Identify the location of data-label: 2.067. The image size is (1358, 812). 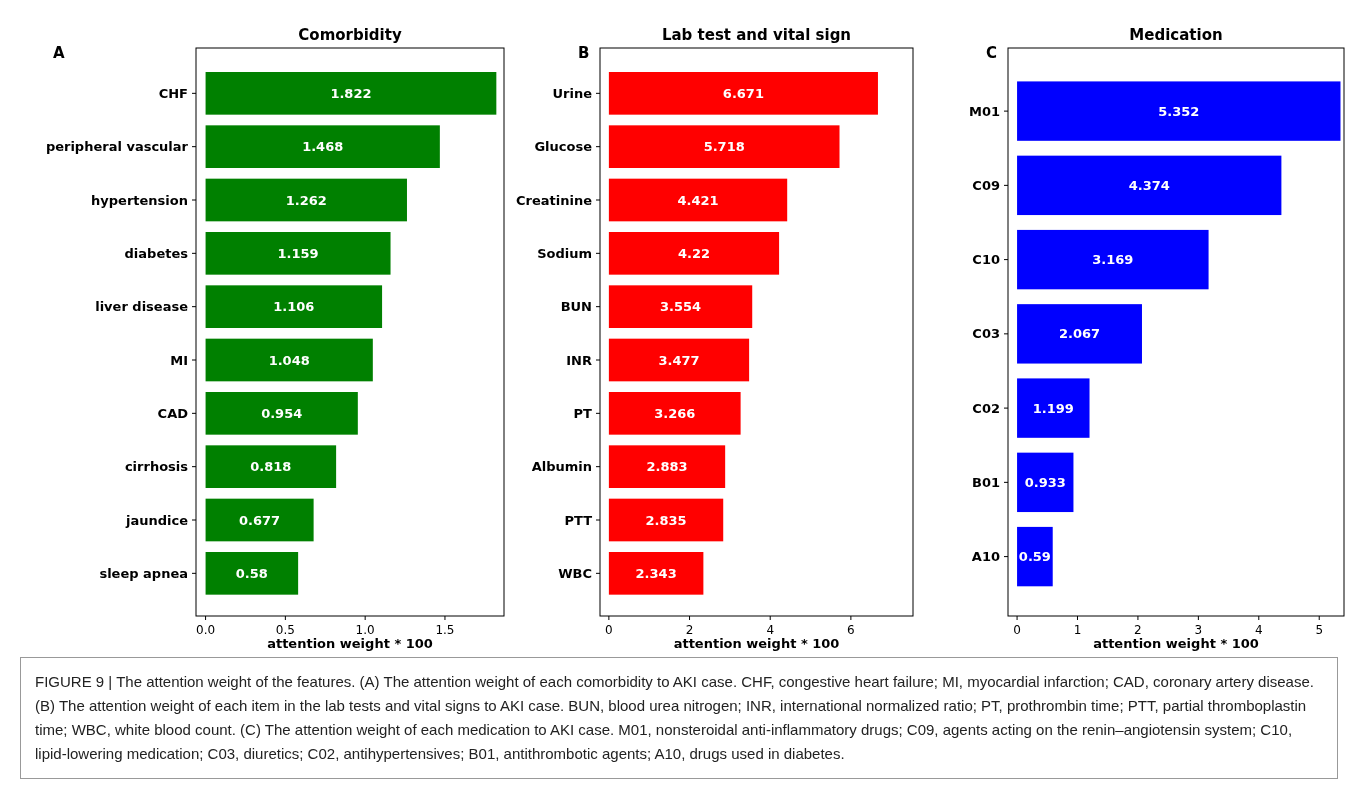
(1079, 334).